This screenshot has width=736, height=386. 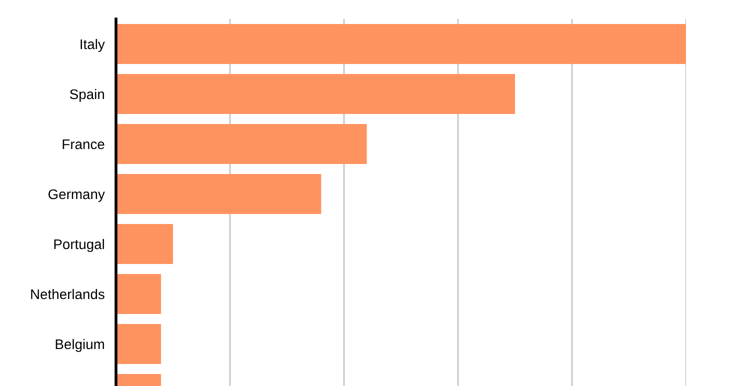 What do you see at coordinates (80, 345) in the screenshot?
I see `y-tick-label: Belgium` at bounding box center [80, 345].